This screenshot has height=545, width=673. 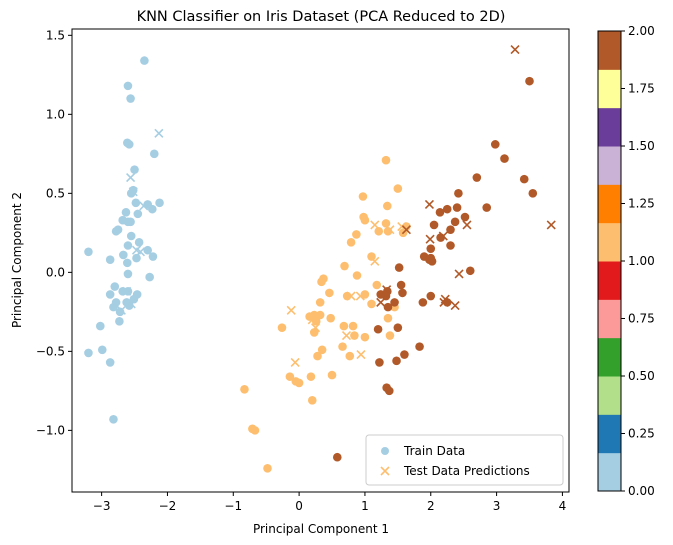 What do you see at coordinates (50, 430) in the screenshot?
I see `y-tick-label: −1.0` at bounding box center [50, 430].